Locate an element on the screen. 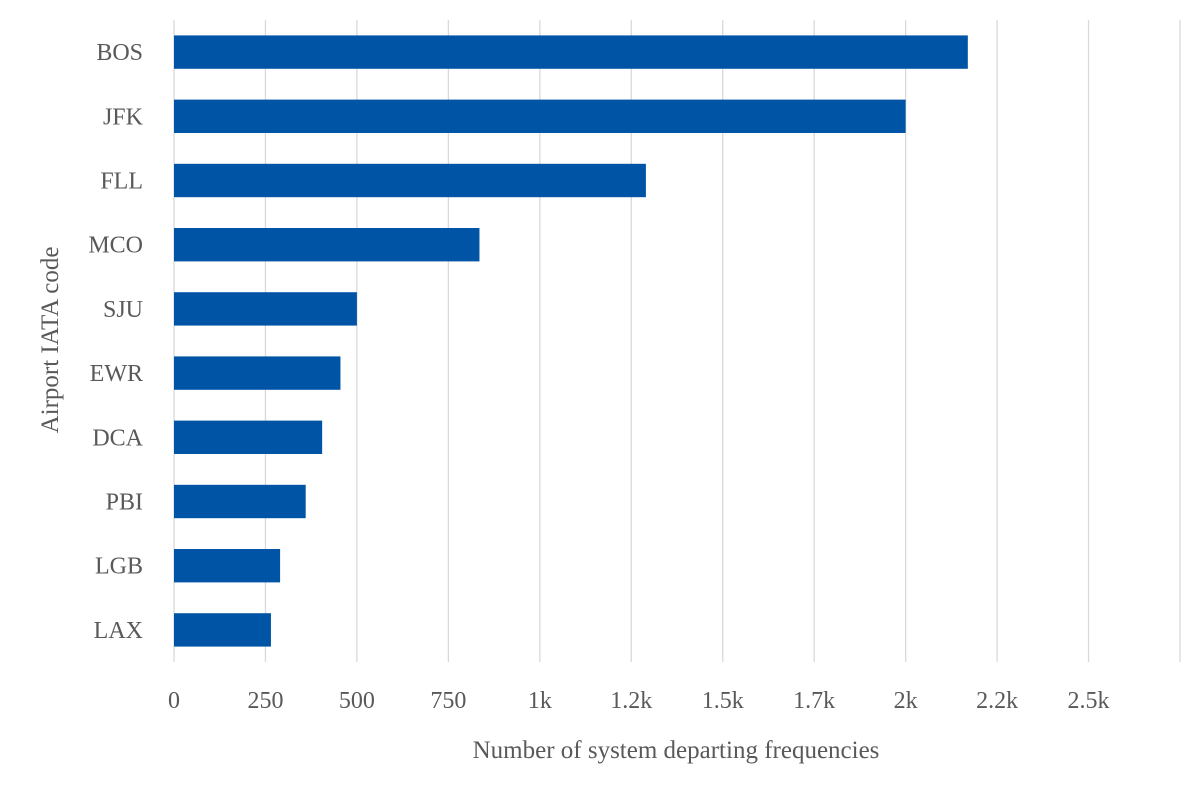 Image resolution: width=1200 pixels, height=800 pixels. y-tick-label-fll: FLL is located at coordinates (121, 182).